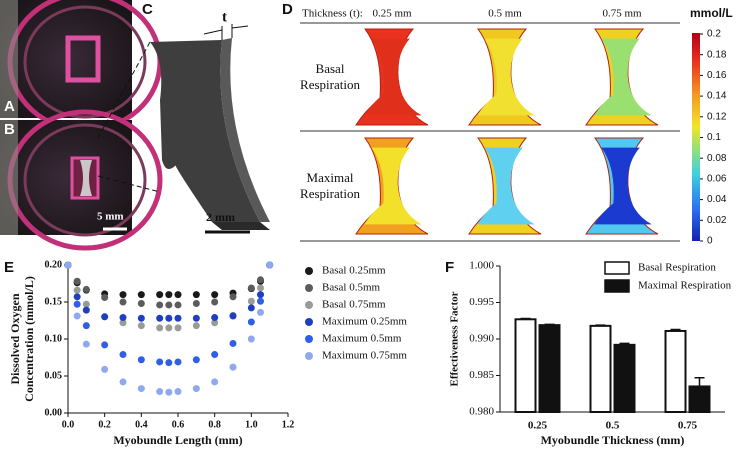 The height and width of the screenshot is (453, 741). Describe the element at coordinates (54, 375) in the screenshot. I see `y-tick-label: 0.05` at that location.